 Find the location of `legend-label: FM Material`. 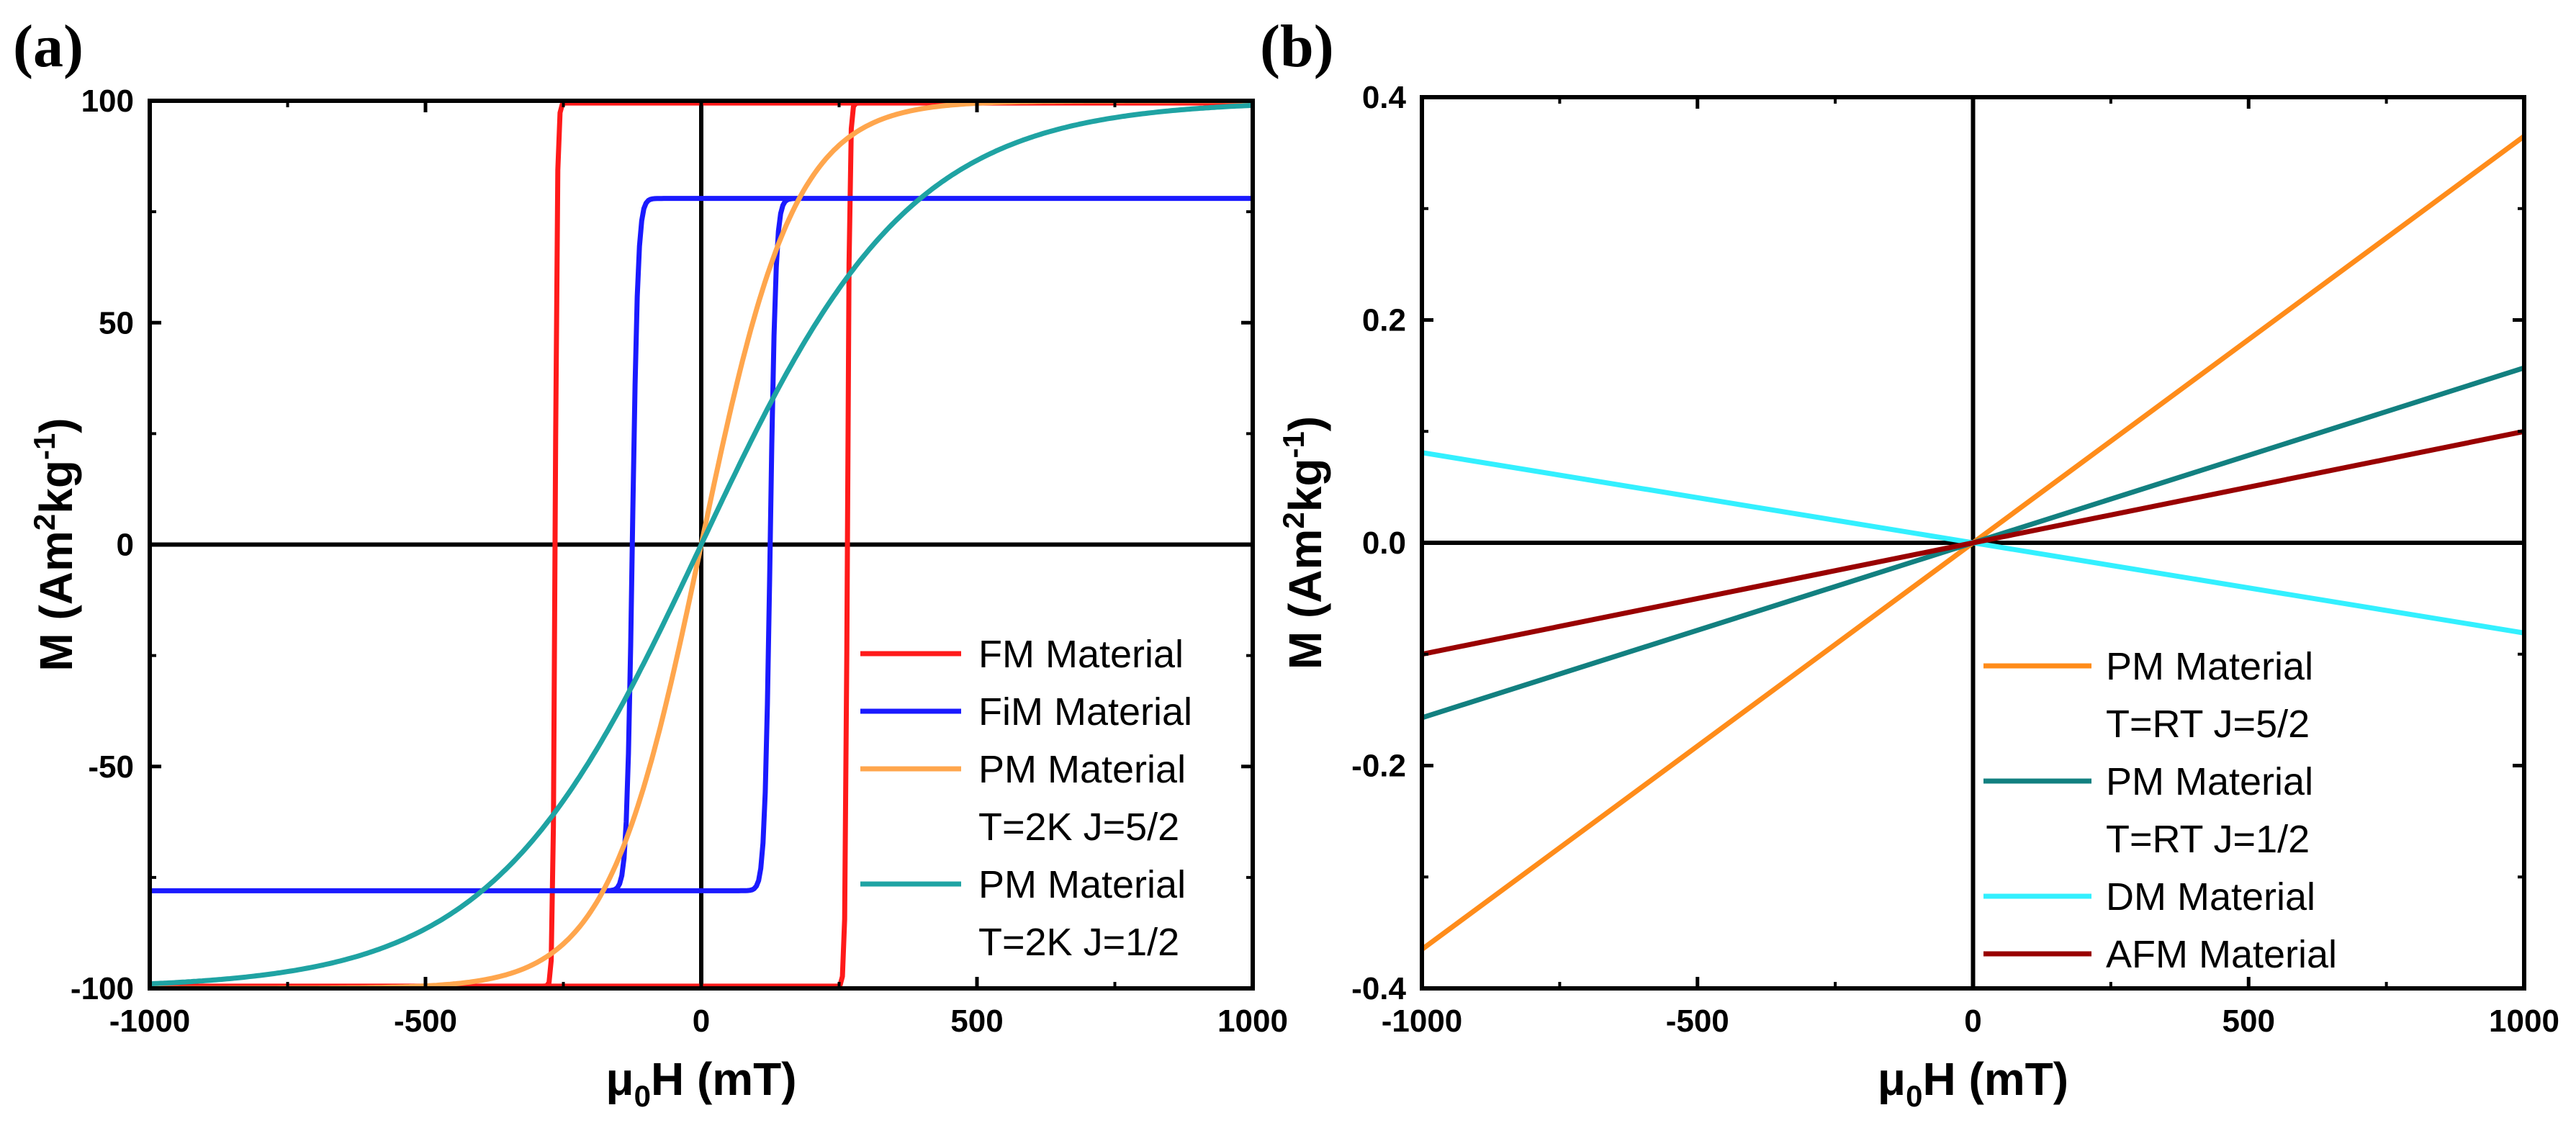

legend-label: FM Material is located at coordinates (1081, 654).